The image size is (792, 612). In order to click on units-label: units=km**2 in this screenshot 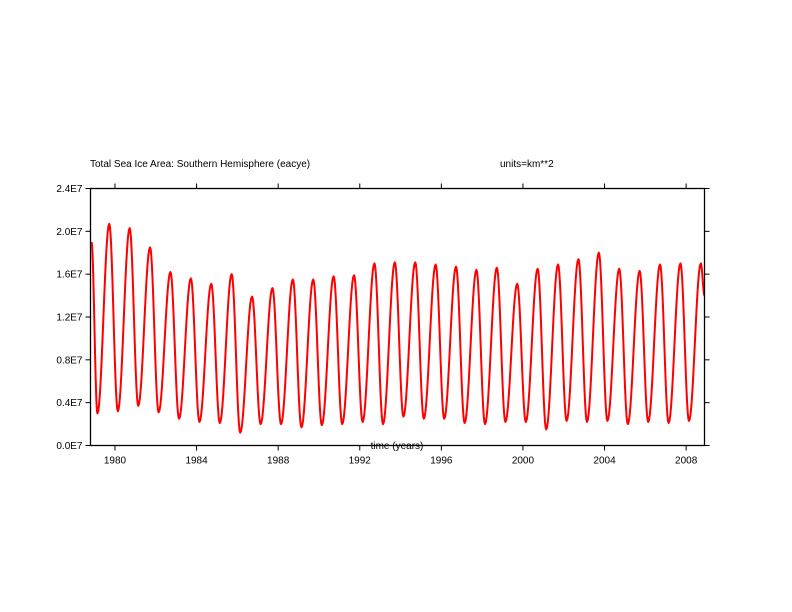, I will do `click(527, 164)`.